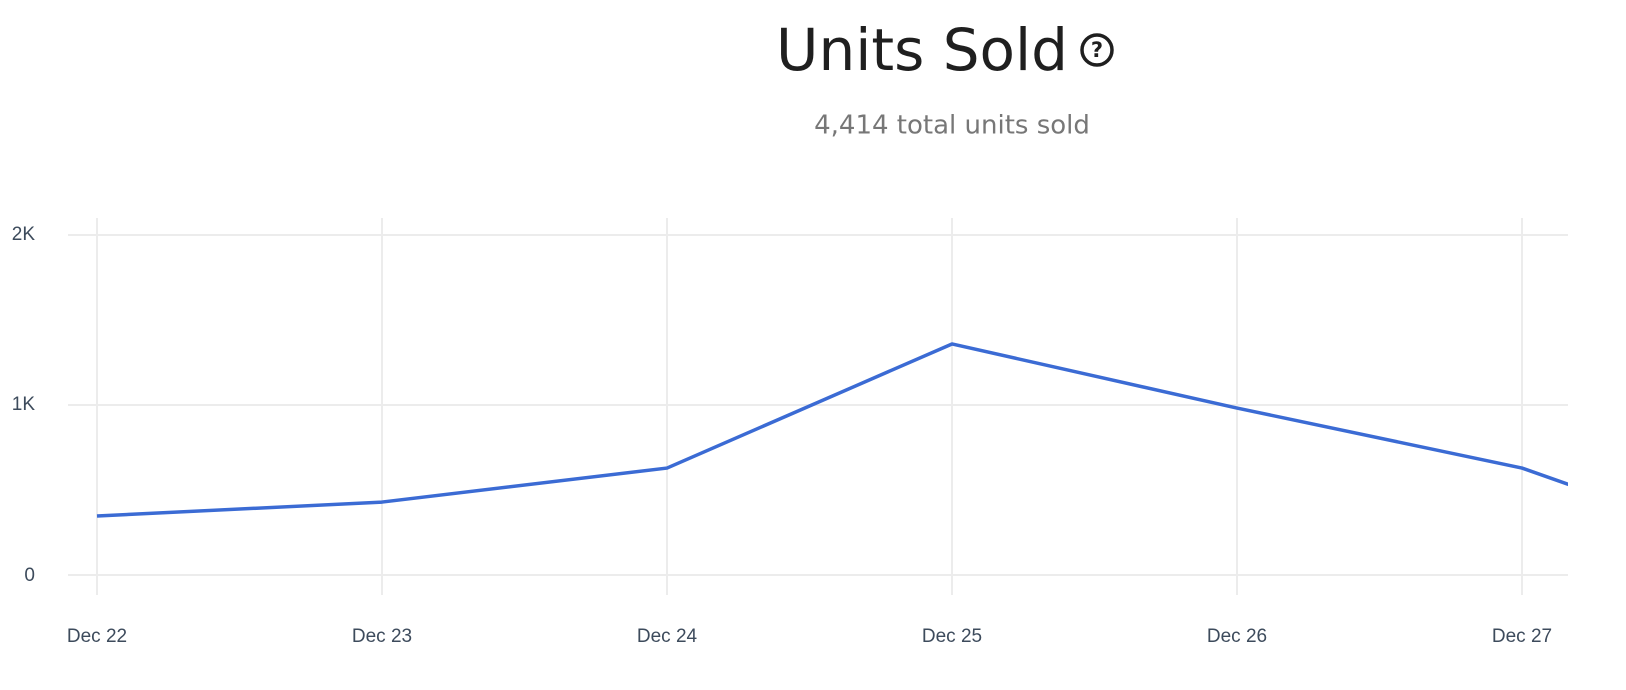 The width and height of the screenshot is (1626, 690). Describe the element at coordinates (29, 575) in the screenshot. I see `y-tick-label: 0` at that location.